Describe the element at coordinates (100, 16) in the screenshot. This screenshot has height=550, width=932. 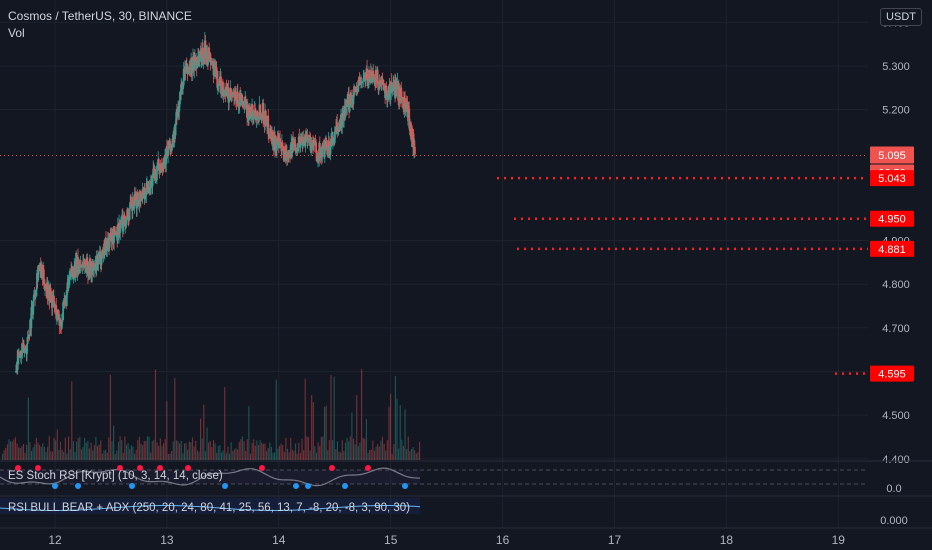
I see `symbol-title: Cosmos / TetherUS, 30, BINANCE` at that location.